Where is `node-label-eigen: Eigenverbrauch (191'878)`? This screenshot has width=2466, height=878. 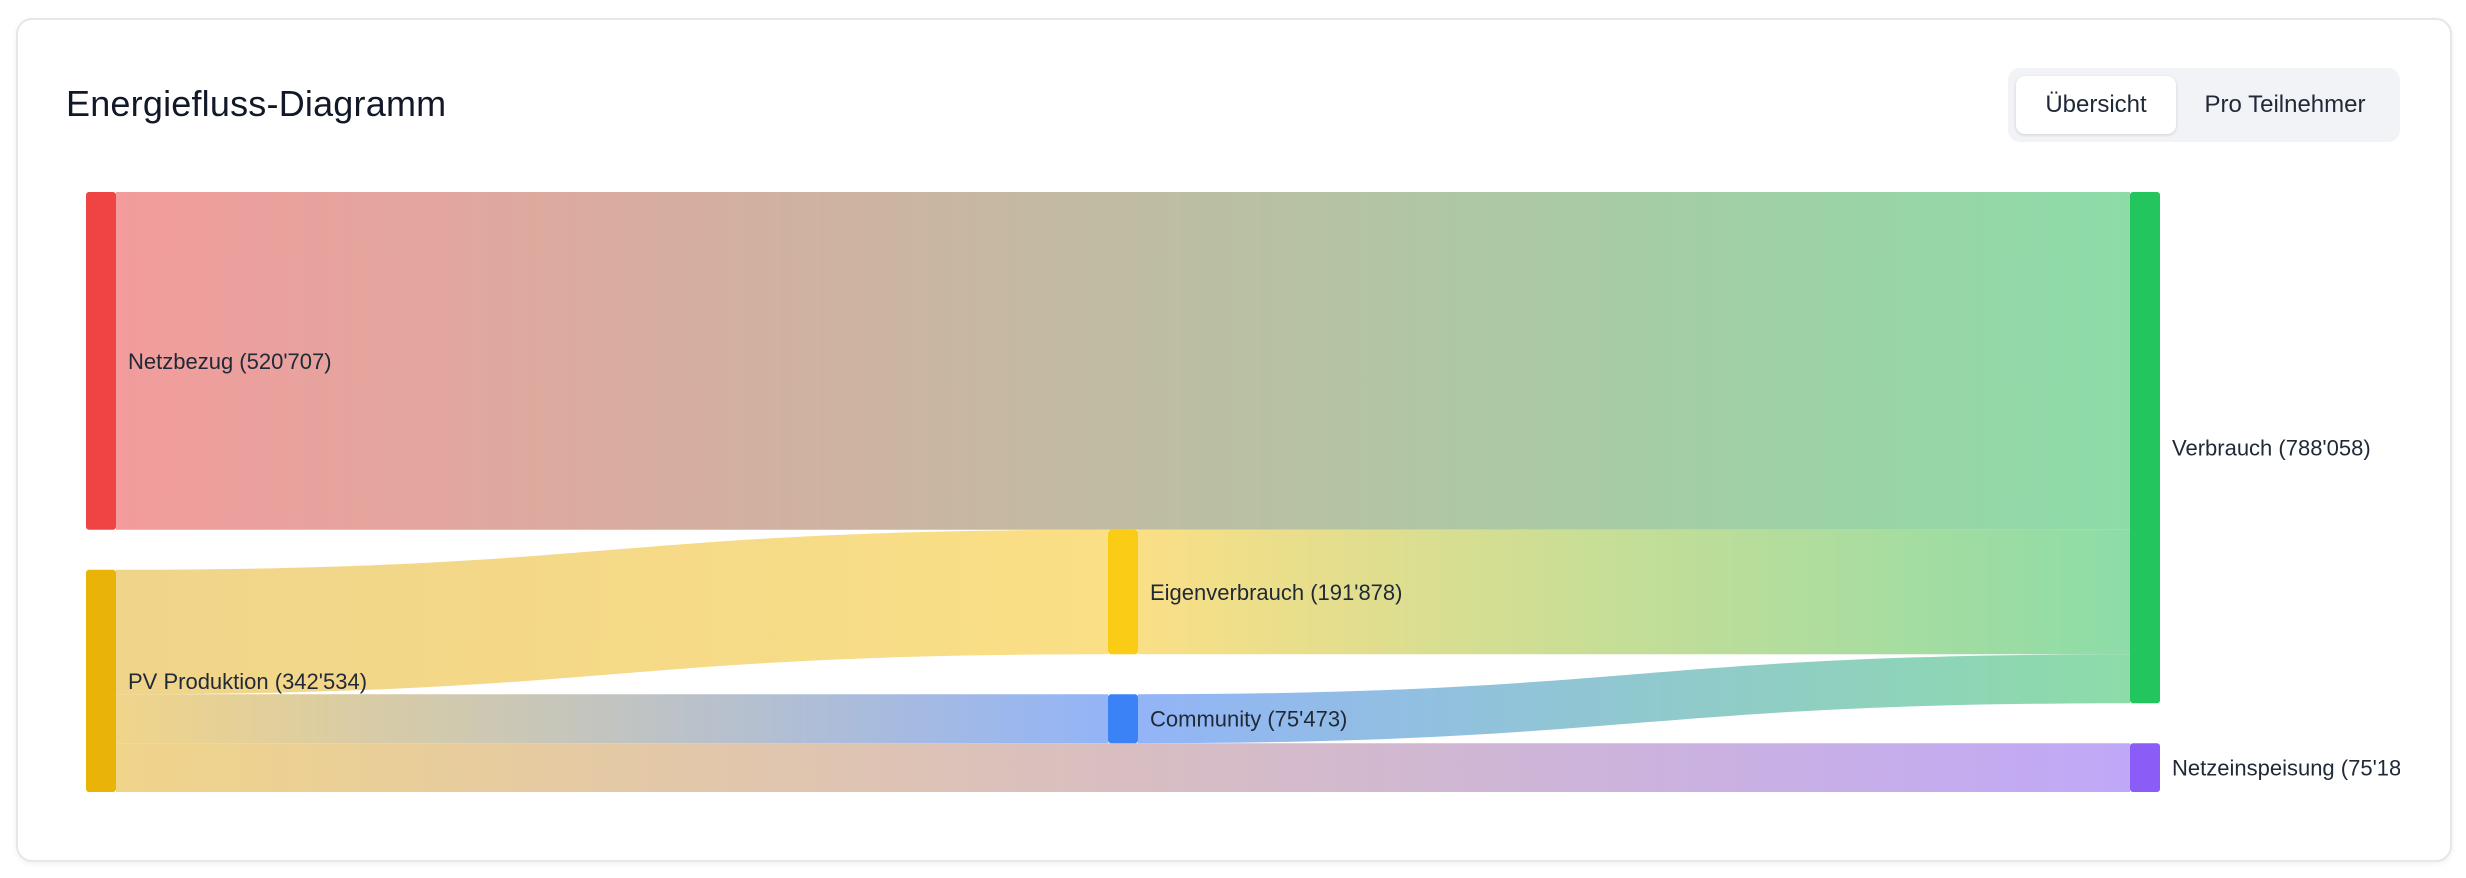 node-label-eigen: Eigenverbrauch (191'878) is located at coordinates (1276, 592).